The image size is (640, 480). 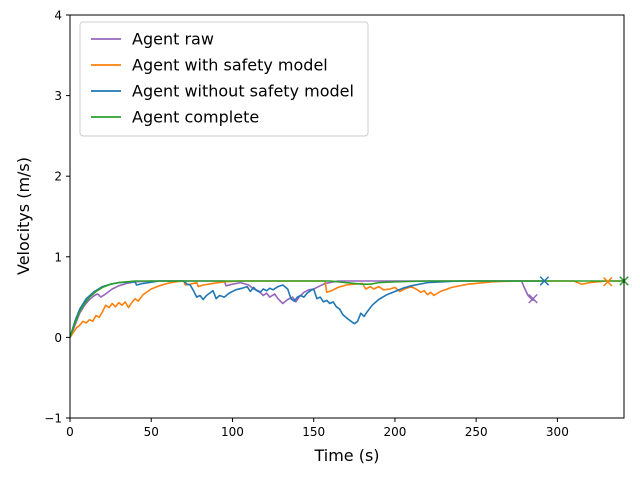 What do you see at coordinates (313, 432) in the screenshot?
I see `x-tick-label: 150` at bounding box center [313, 432].